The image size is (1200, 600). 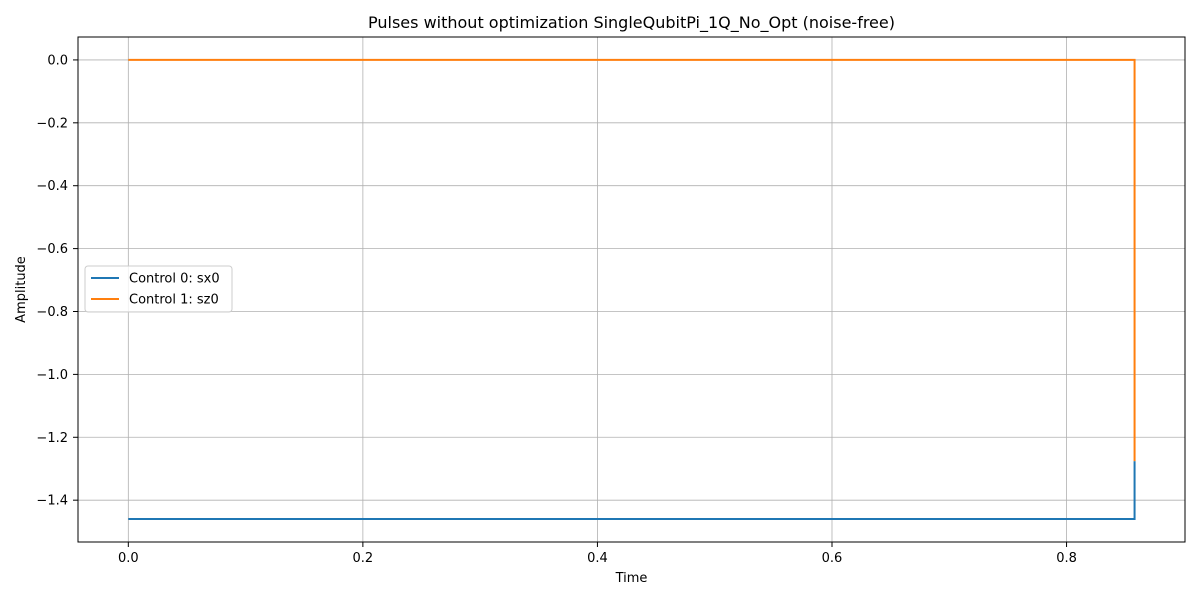 I want to click on legend-box, so click(x=158, y=289).